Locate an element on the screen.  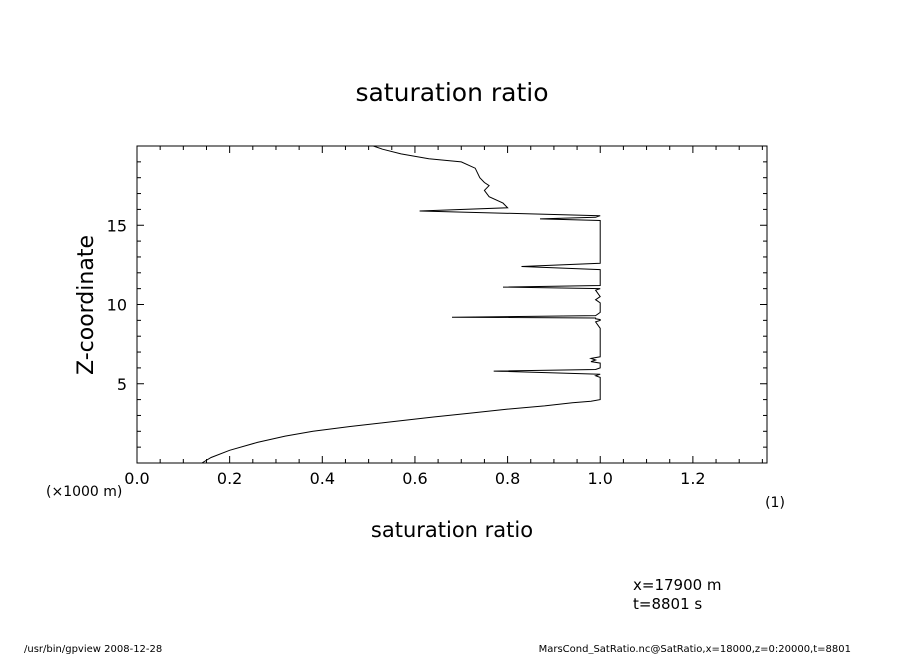
x-axis-label: saturation ratio is located at coordinates (452, 530).